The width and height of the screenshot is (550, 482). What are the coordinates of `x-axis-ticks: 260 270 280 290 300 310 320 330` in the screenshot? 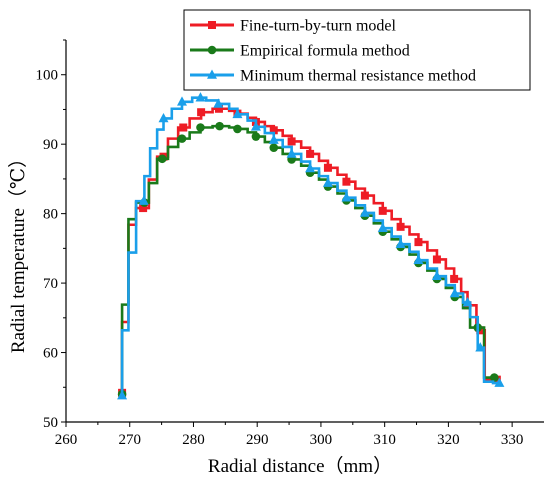 It's located at (289, 435).